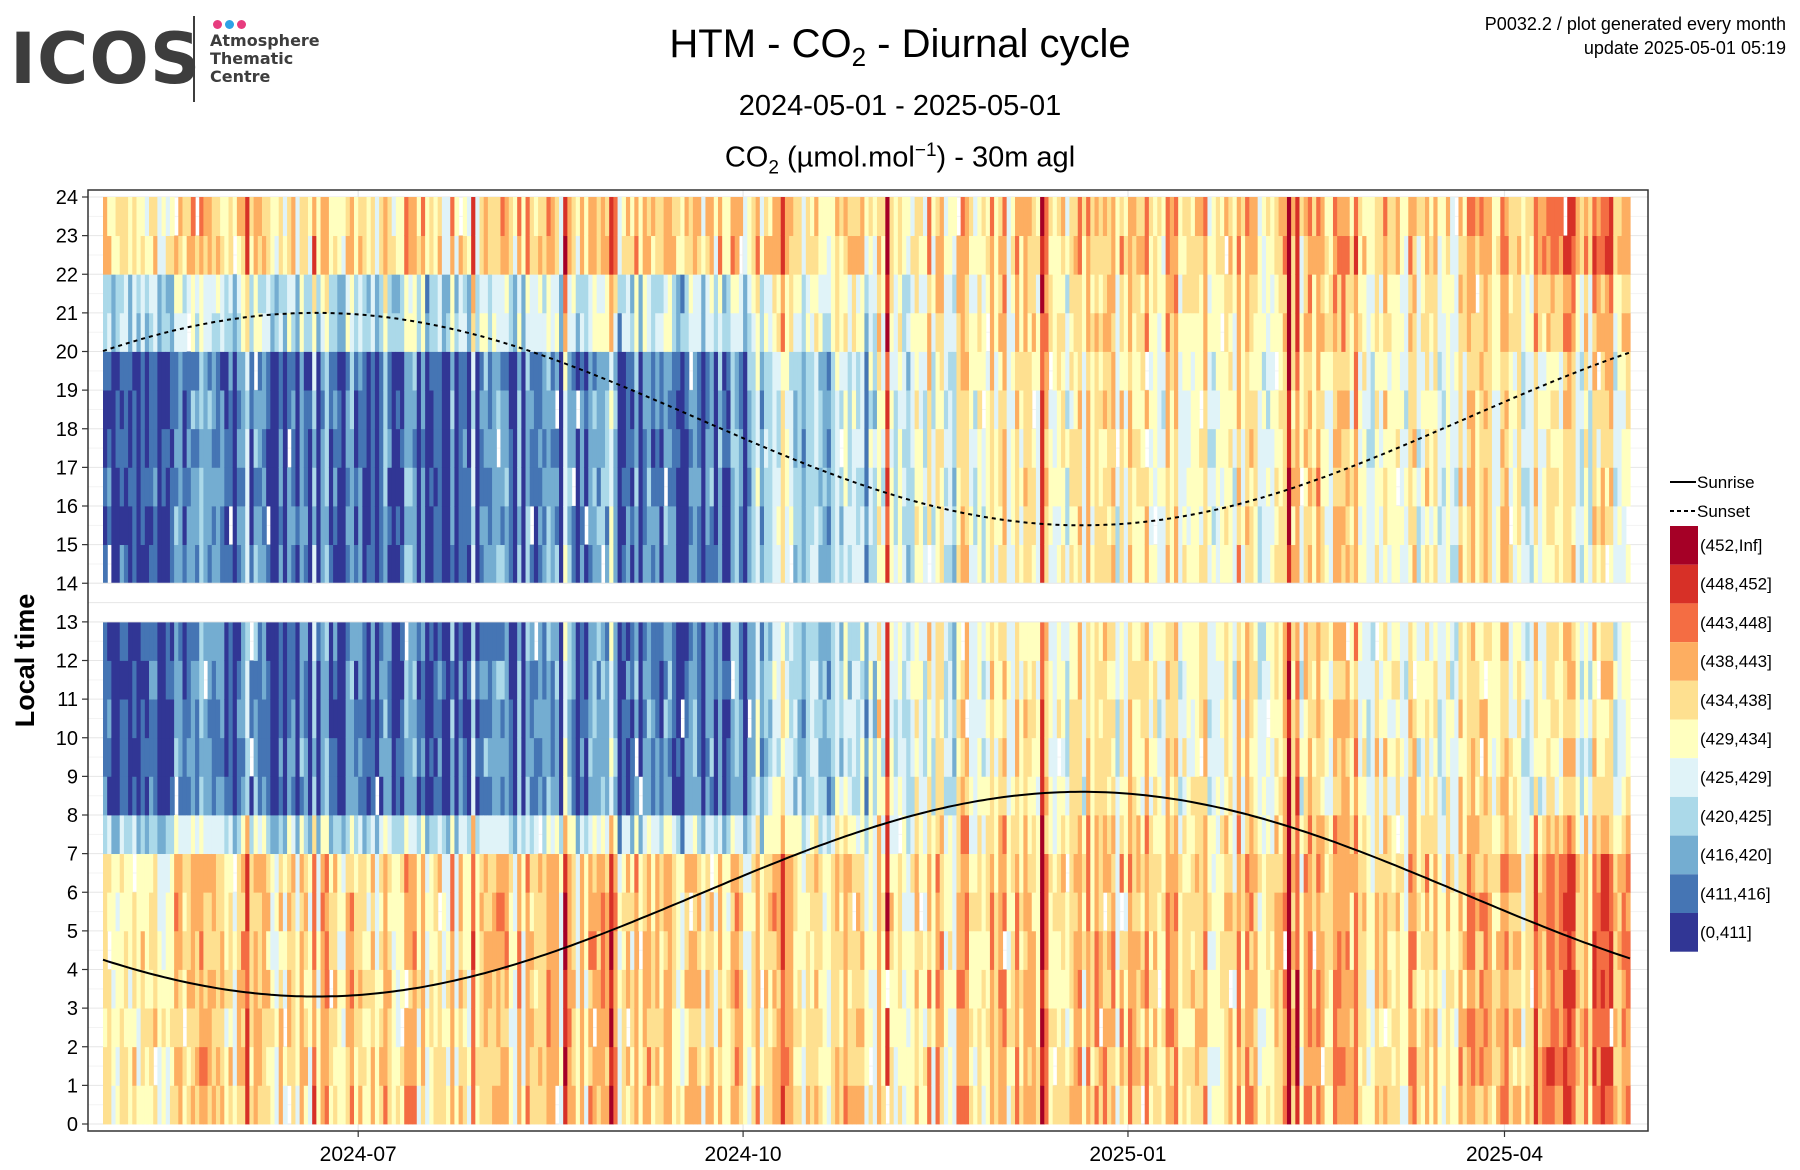 The image size is (1800, 1170). Describe the element at coordinates (859, 57) in the screenshot. I see `title-sub: 2` at that location.